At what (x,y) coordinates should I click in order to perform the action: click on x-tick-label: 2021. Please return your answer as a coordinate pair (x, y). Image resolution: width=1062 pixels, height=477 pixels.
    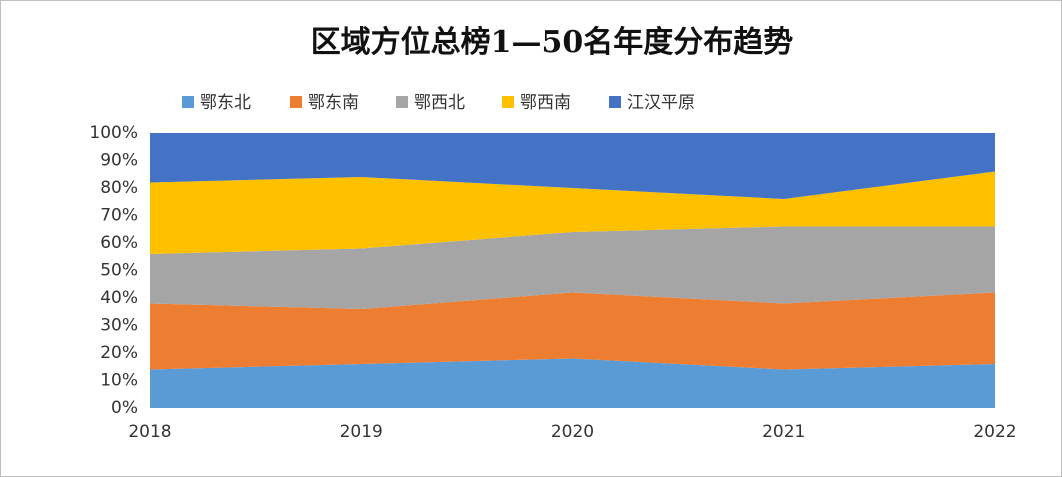
    Looking at the image, I should click on (783, 432).